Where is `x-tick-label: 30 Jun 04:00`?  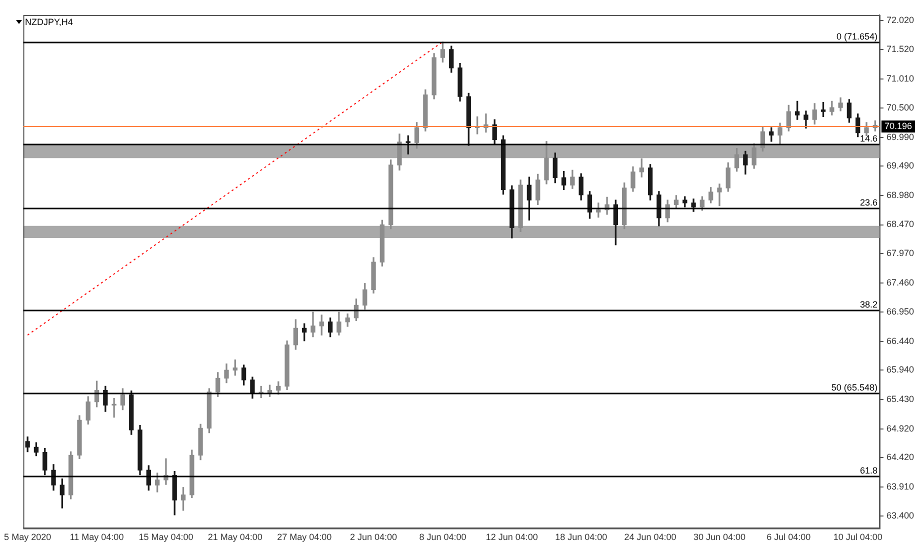
x-tick-label: 30 Jun 04:00 is located at coordinates (719, 537).